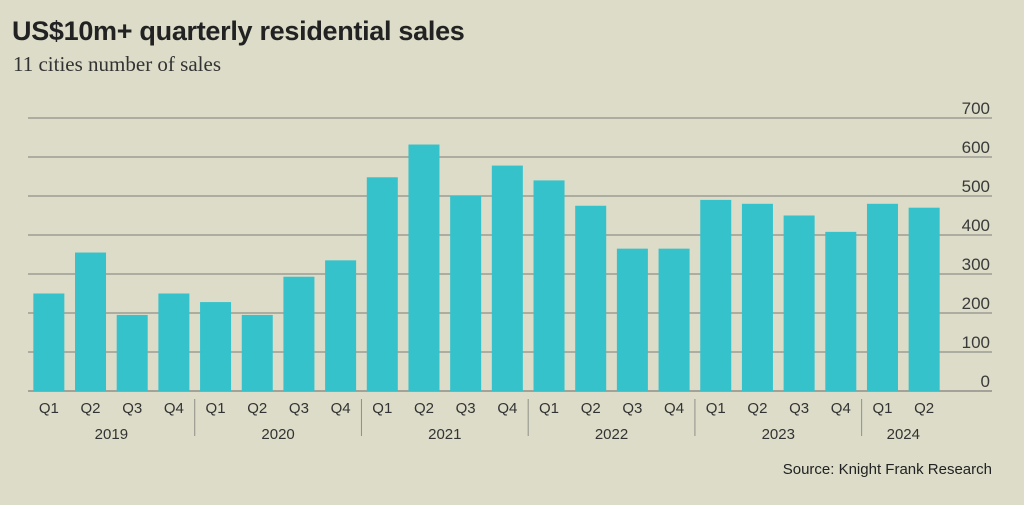  I want to click on y-tick-label: 200, so click(976, 303).